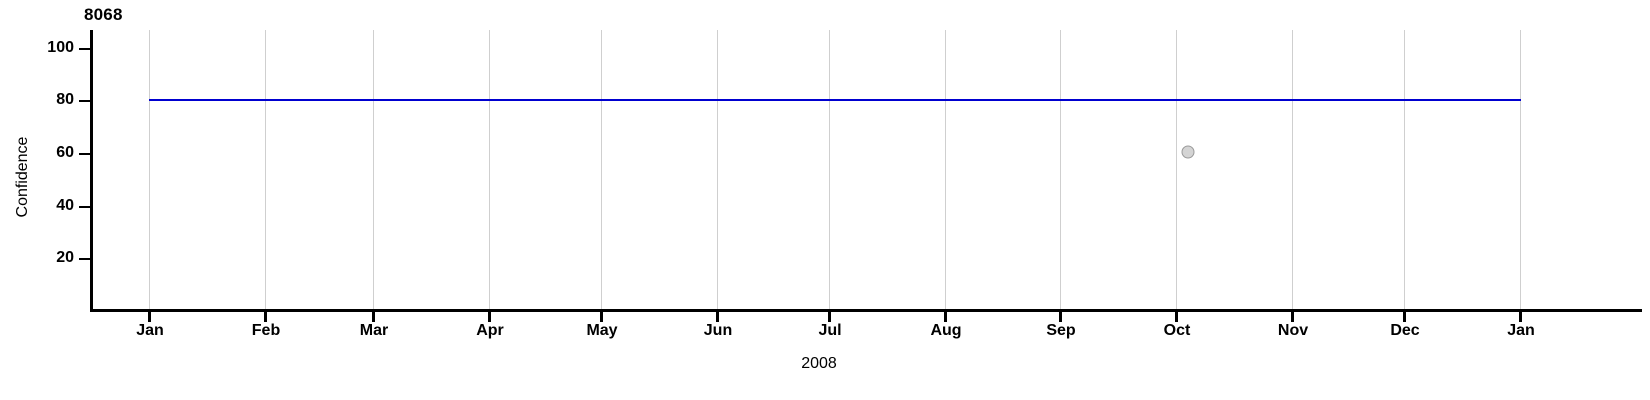  What do you see at coordinates (490, 330) in the screenshot?
I see `x-tick-label-3: Apr` at bounding box center [490, 330].